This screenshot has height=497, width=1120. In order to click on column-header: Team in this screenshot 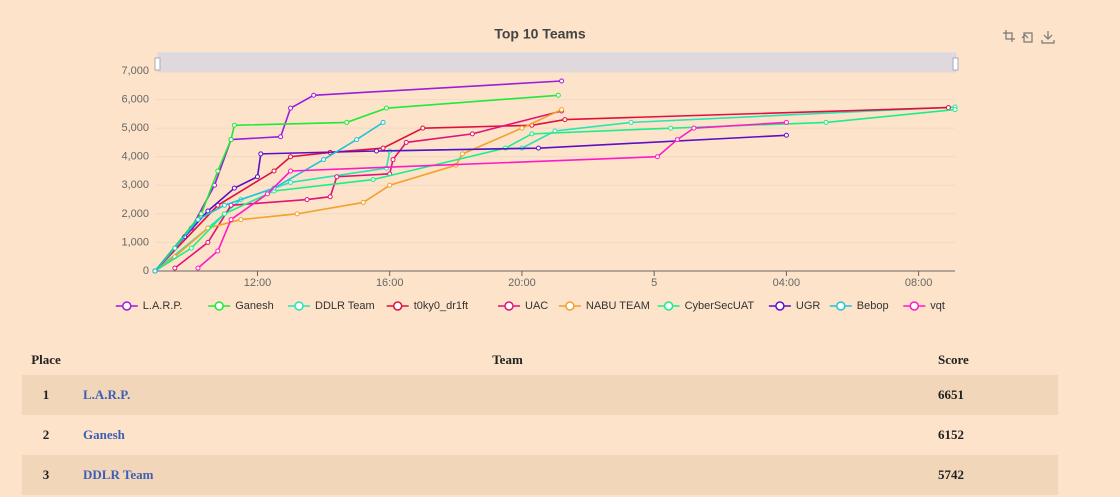, I will do `click(507, 359)`.